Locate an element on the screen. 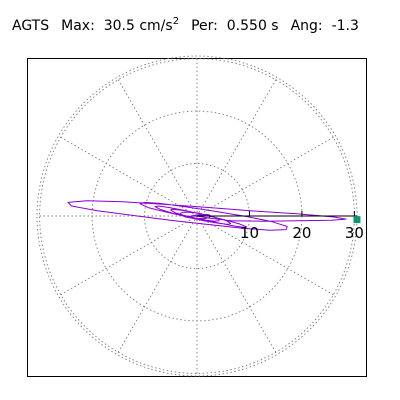 This screenshot has height=400, width=400. max-unit: cm/s is located at coordinates (156, 26).